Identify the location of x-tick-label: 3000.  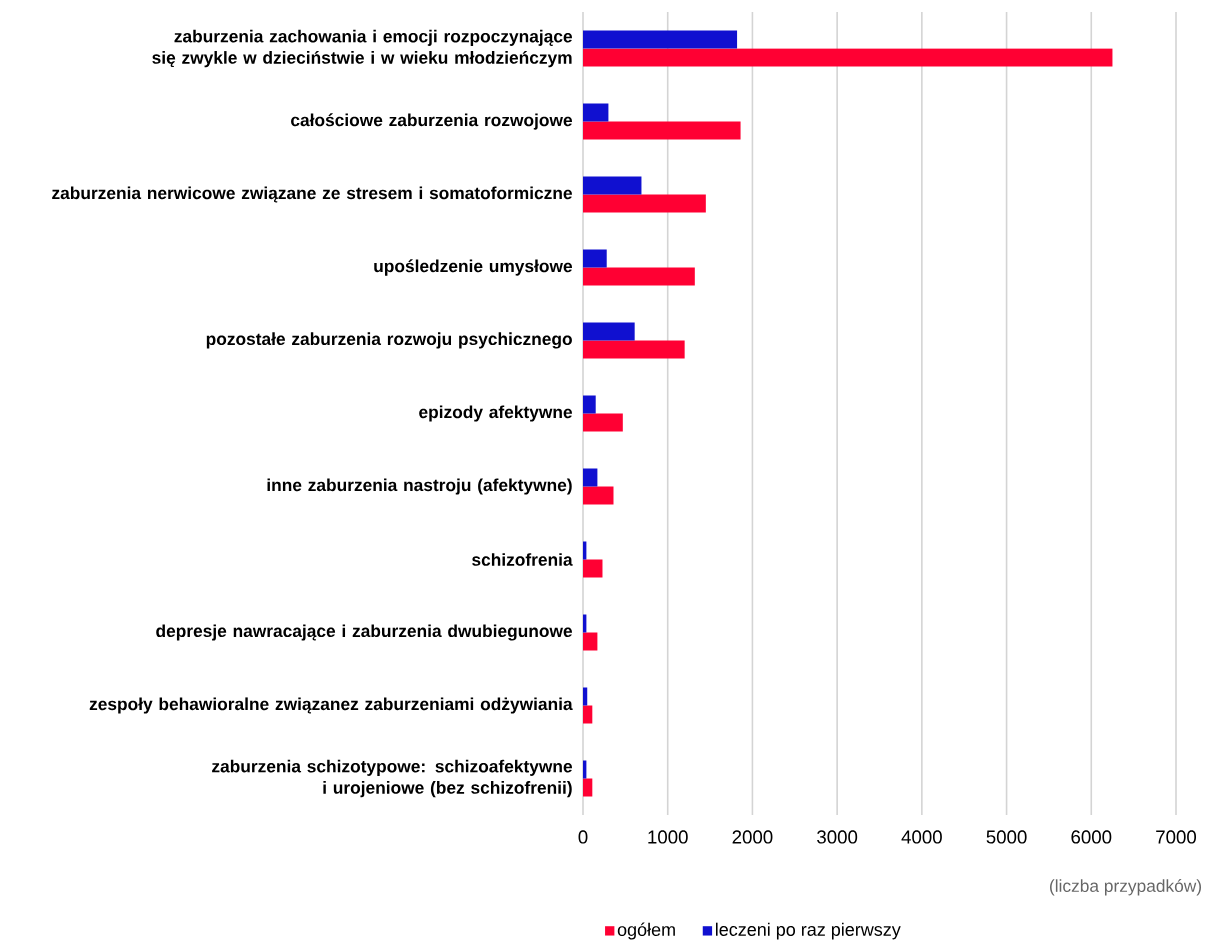
(837, 837).